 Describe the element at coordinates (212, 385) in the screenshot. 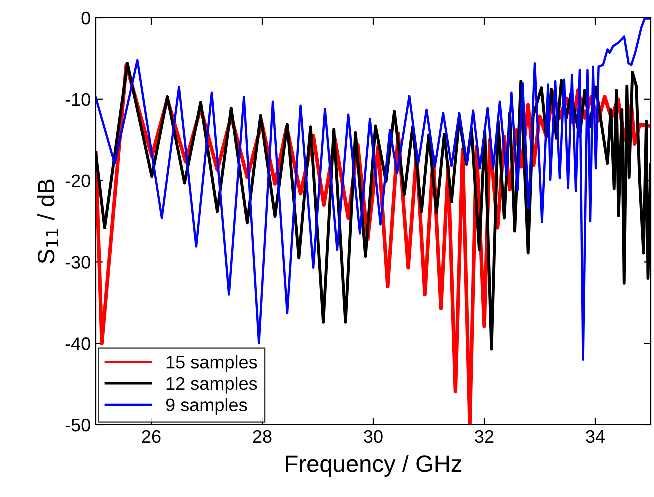

I see `legend-label: 12 samples` at that location.